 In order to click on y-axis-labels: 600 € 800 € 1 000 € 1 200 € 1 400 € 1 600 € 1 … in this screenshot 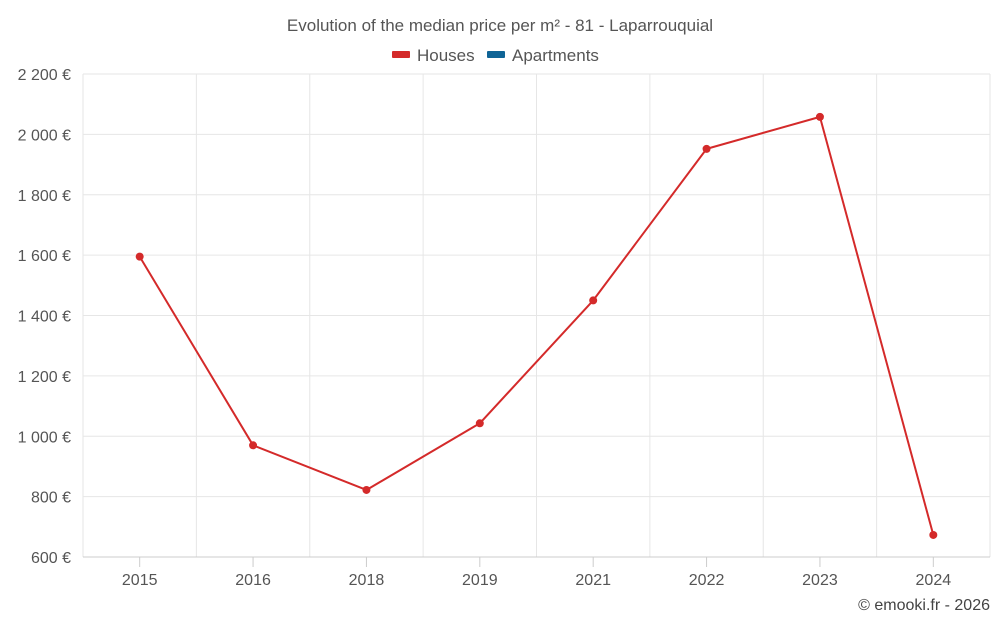, I will do `click(44, 317)`.